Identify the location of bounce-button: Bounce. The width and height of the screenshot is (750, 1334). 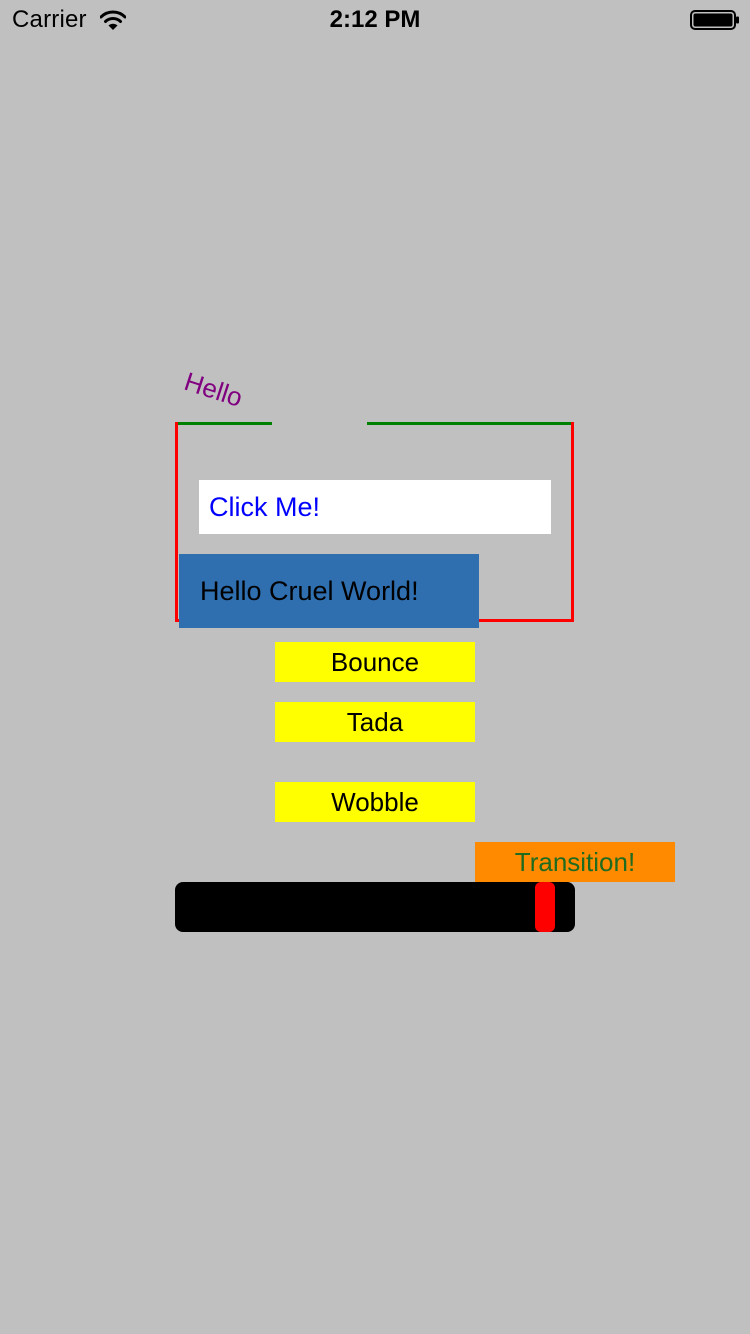
(375, 662).